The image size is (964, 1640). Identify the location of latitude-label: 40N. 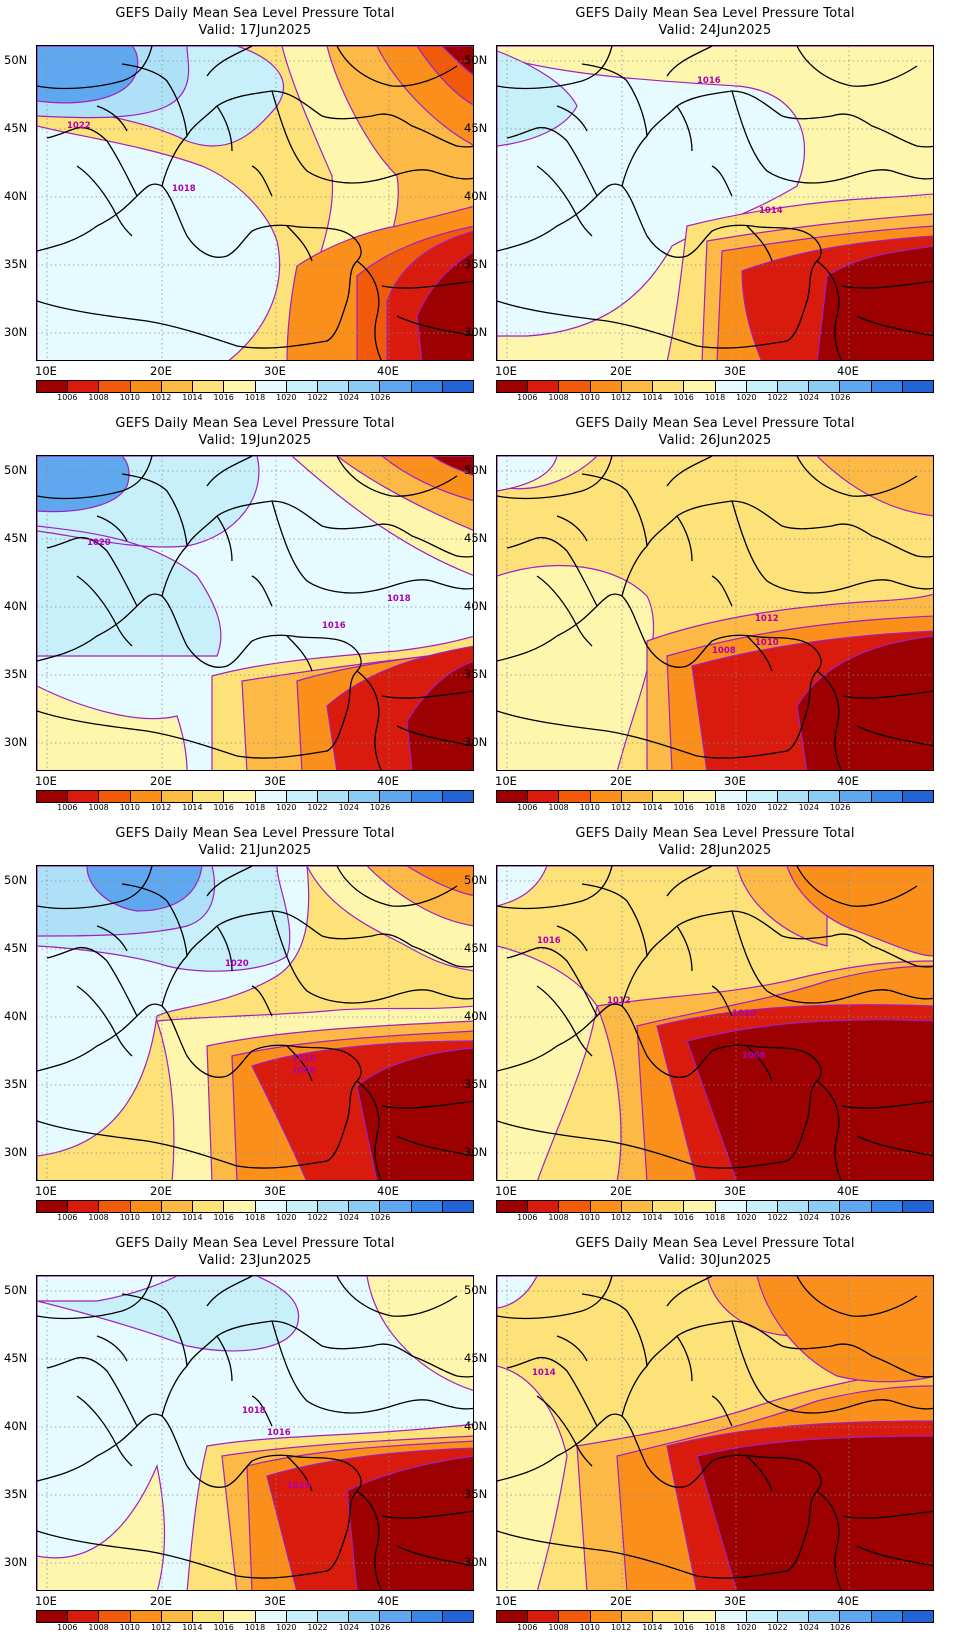
(16, 1016).